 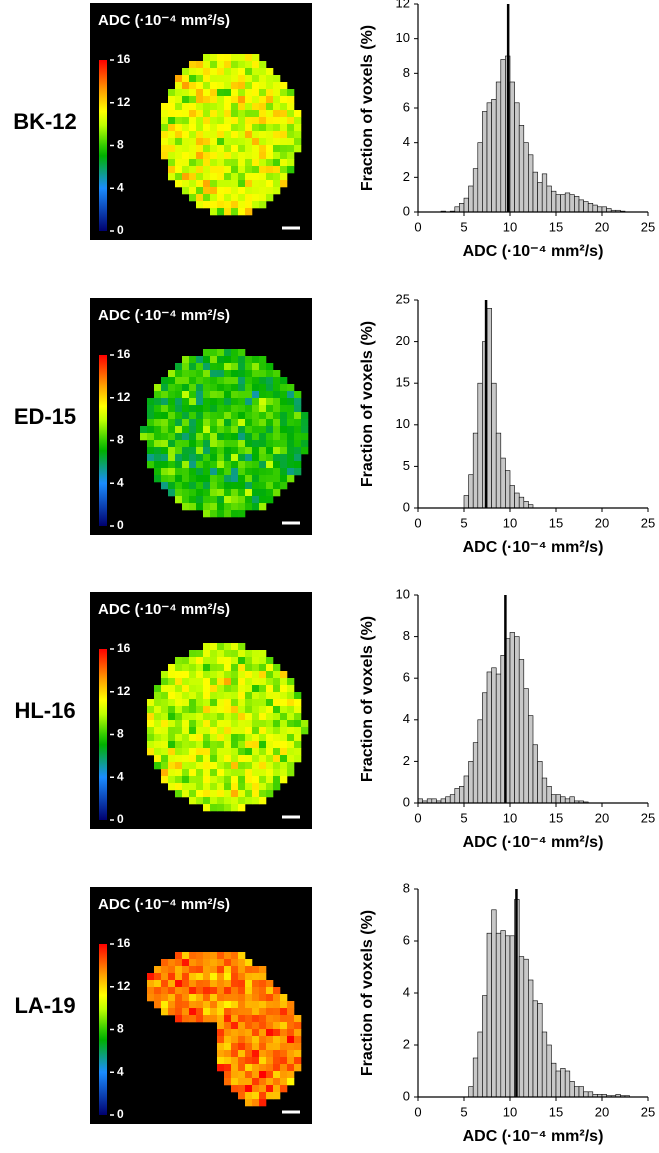 I want to click on x-tick-label: 10, so click(x=510, y=817).